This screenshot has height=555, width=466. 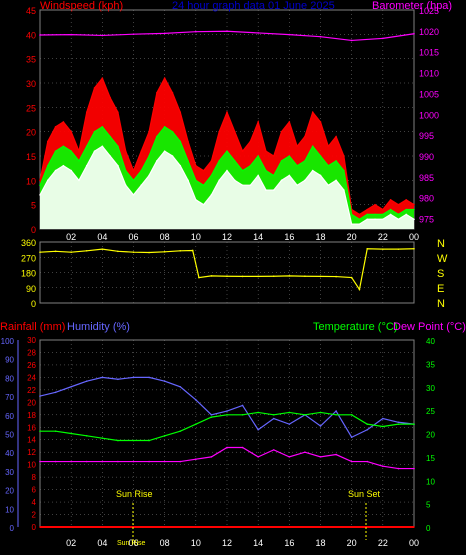 I want to click on humidity-tick-label: 20, so click(x=9, y=491).